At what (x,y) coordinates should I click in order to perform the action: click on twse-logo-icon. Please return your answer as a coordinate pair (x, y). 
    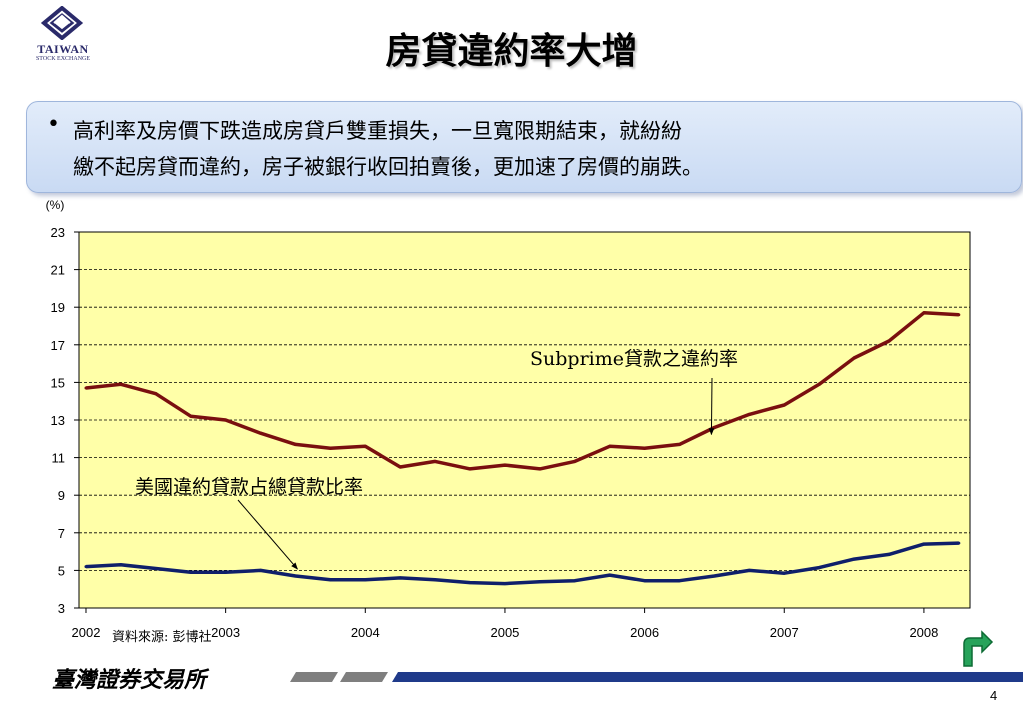
    Looking at the image, I should click on (62, 23).